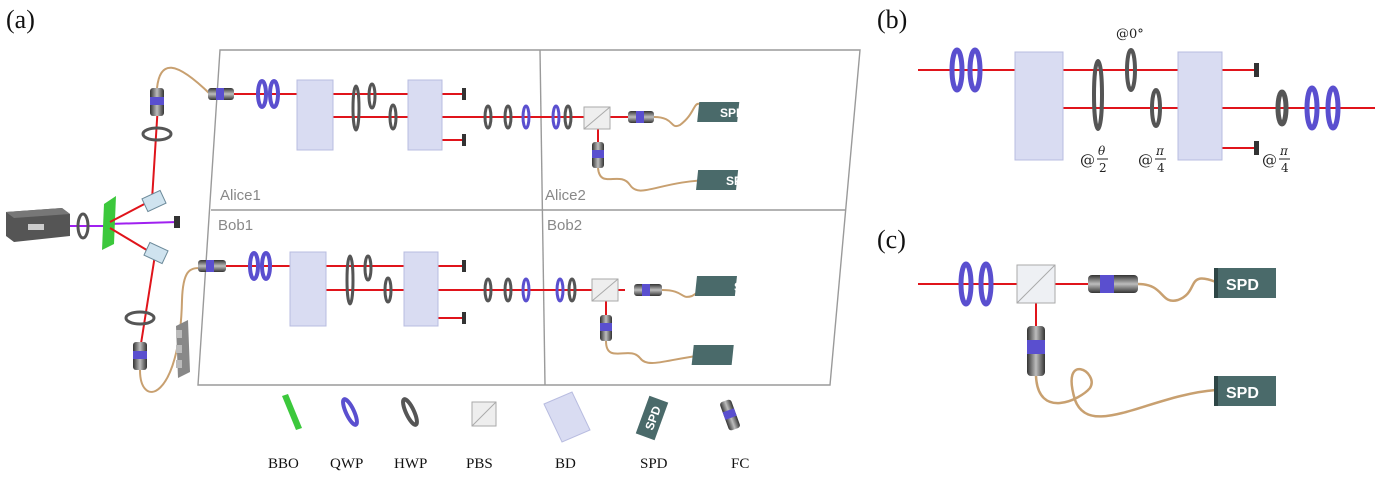 This screenshot has width=1397, height=477. What do you see at coordinates (726, 286) in the screenshot?
I see `bob-spd-1-icon: SPD` at bounding box center [726, 286].